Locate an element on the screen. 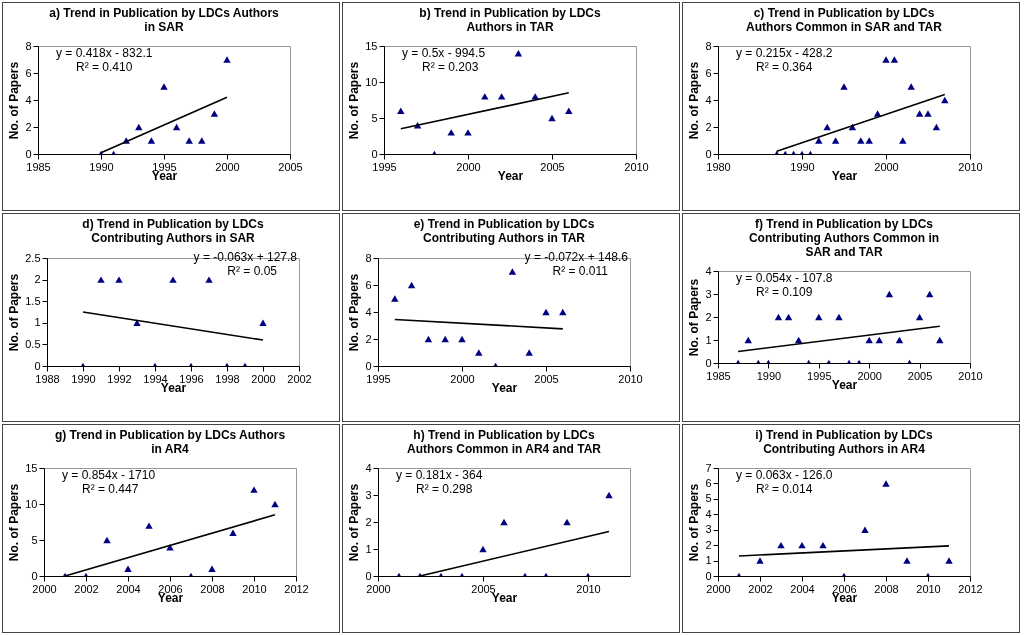  annotation: y = 0.5x - 994.5 is located at coordinates (444, 53).